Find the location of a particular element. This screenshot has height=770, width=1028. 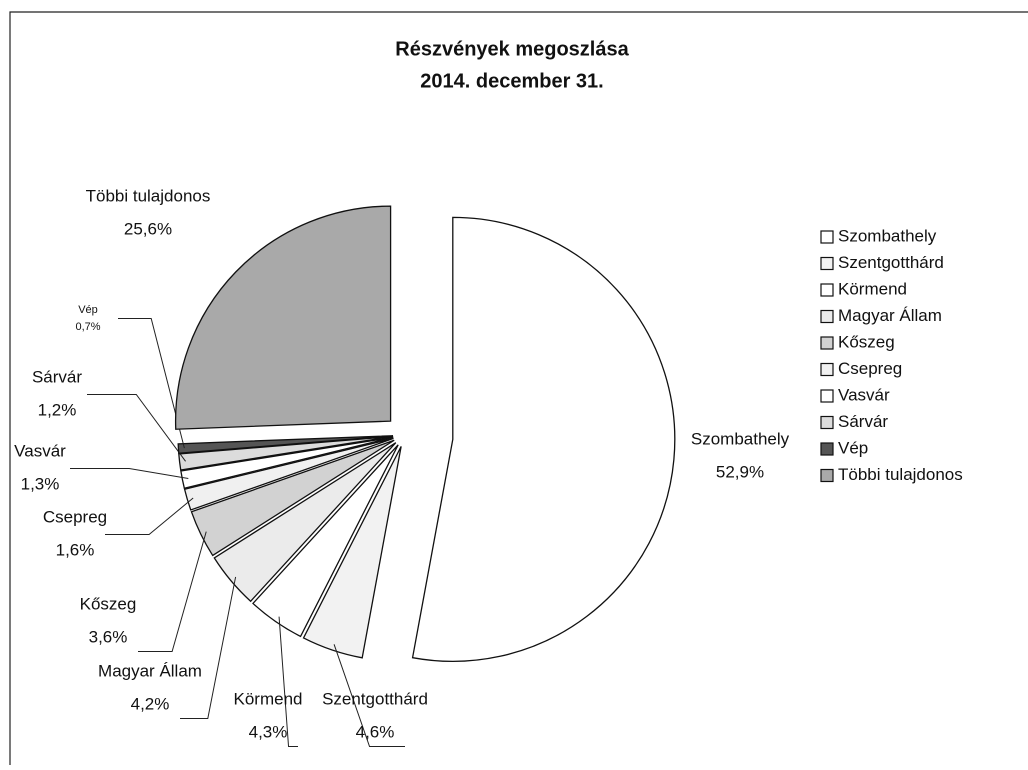

slice-label: Csepreg is located at coordinates (75, 516).